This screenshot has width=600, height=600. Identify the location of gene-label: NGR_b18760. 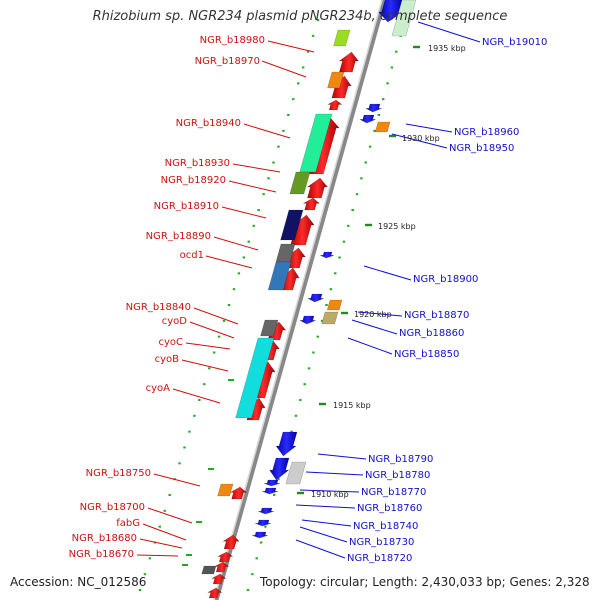
(389, 508).